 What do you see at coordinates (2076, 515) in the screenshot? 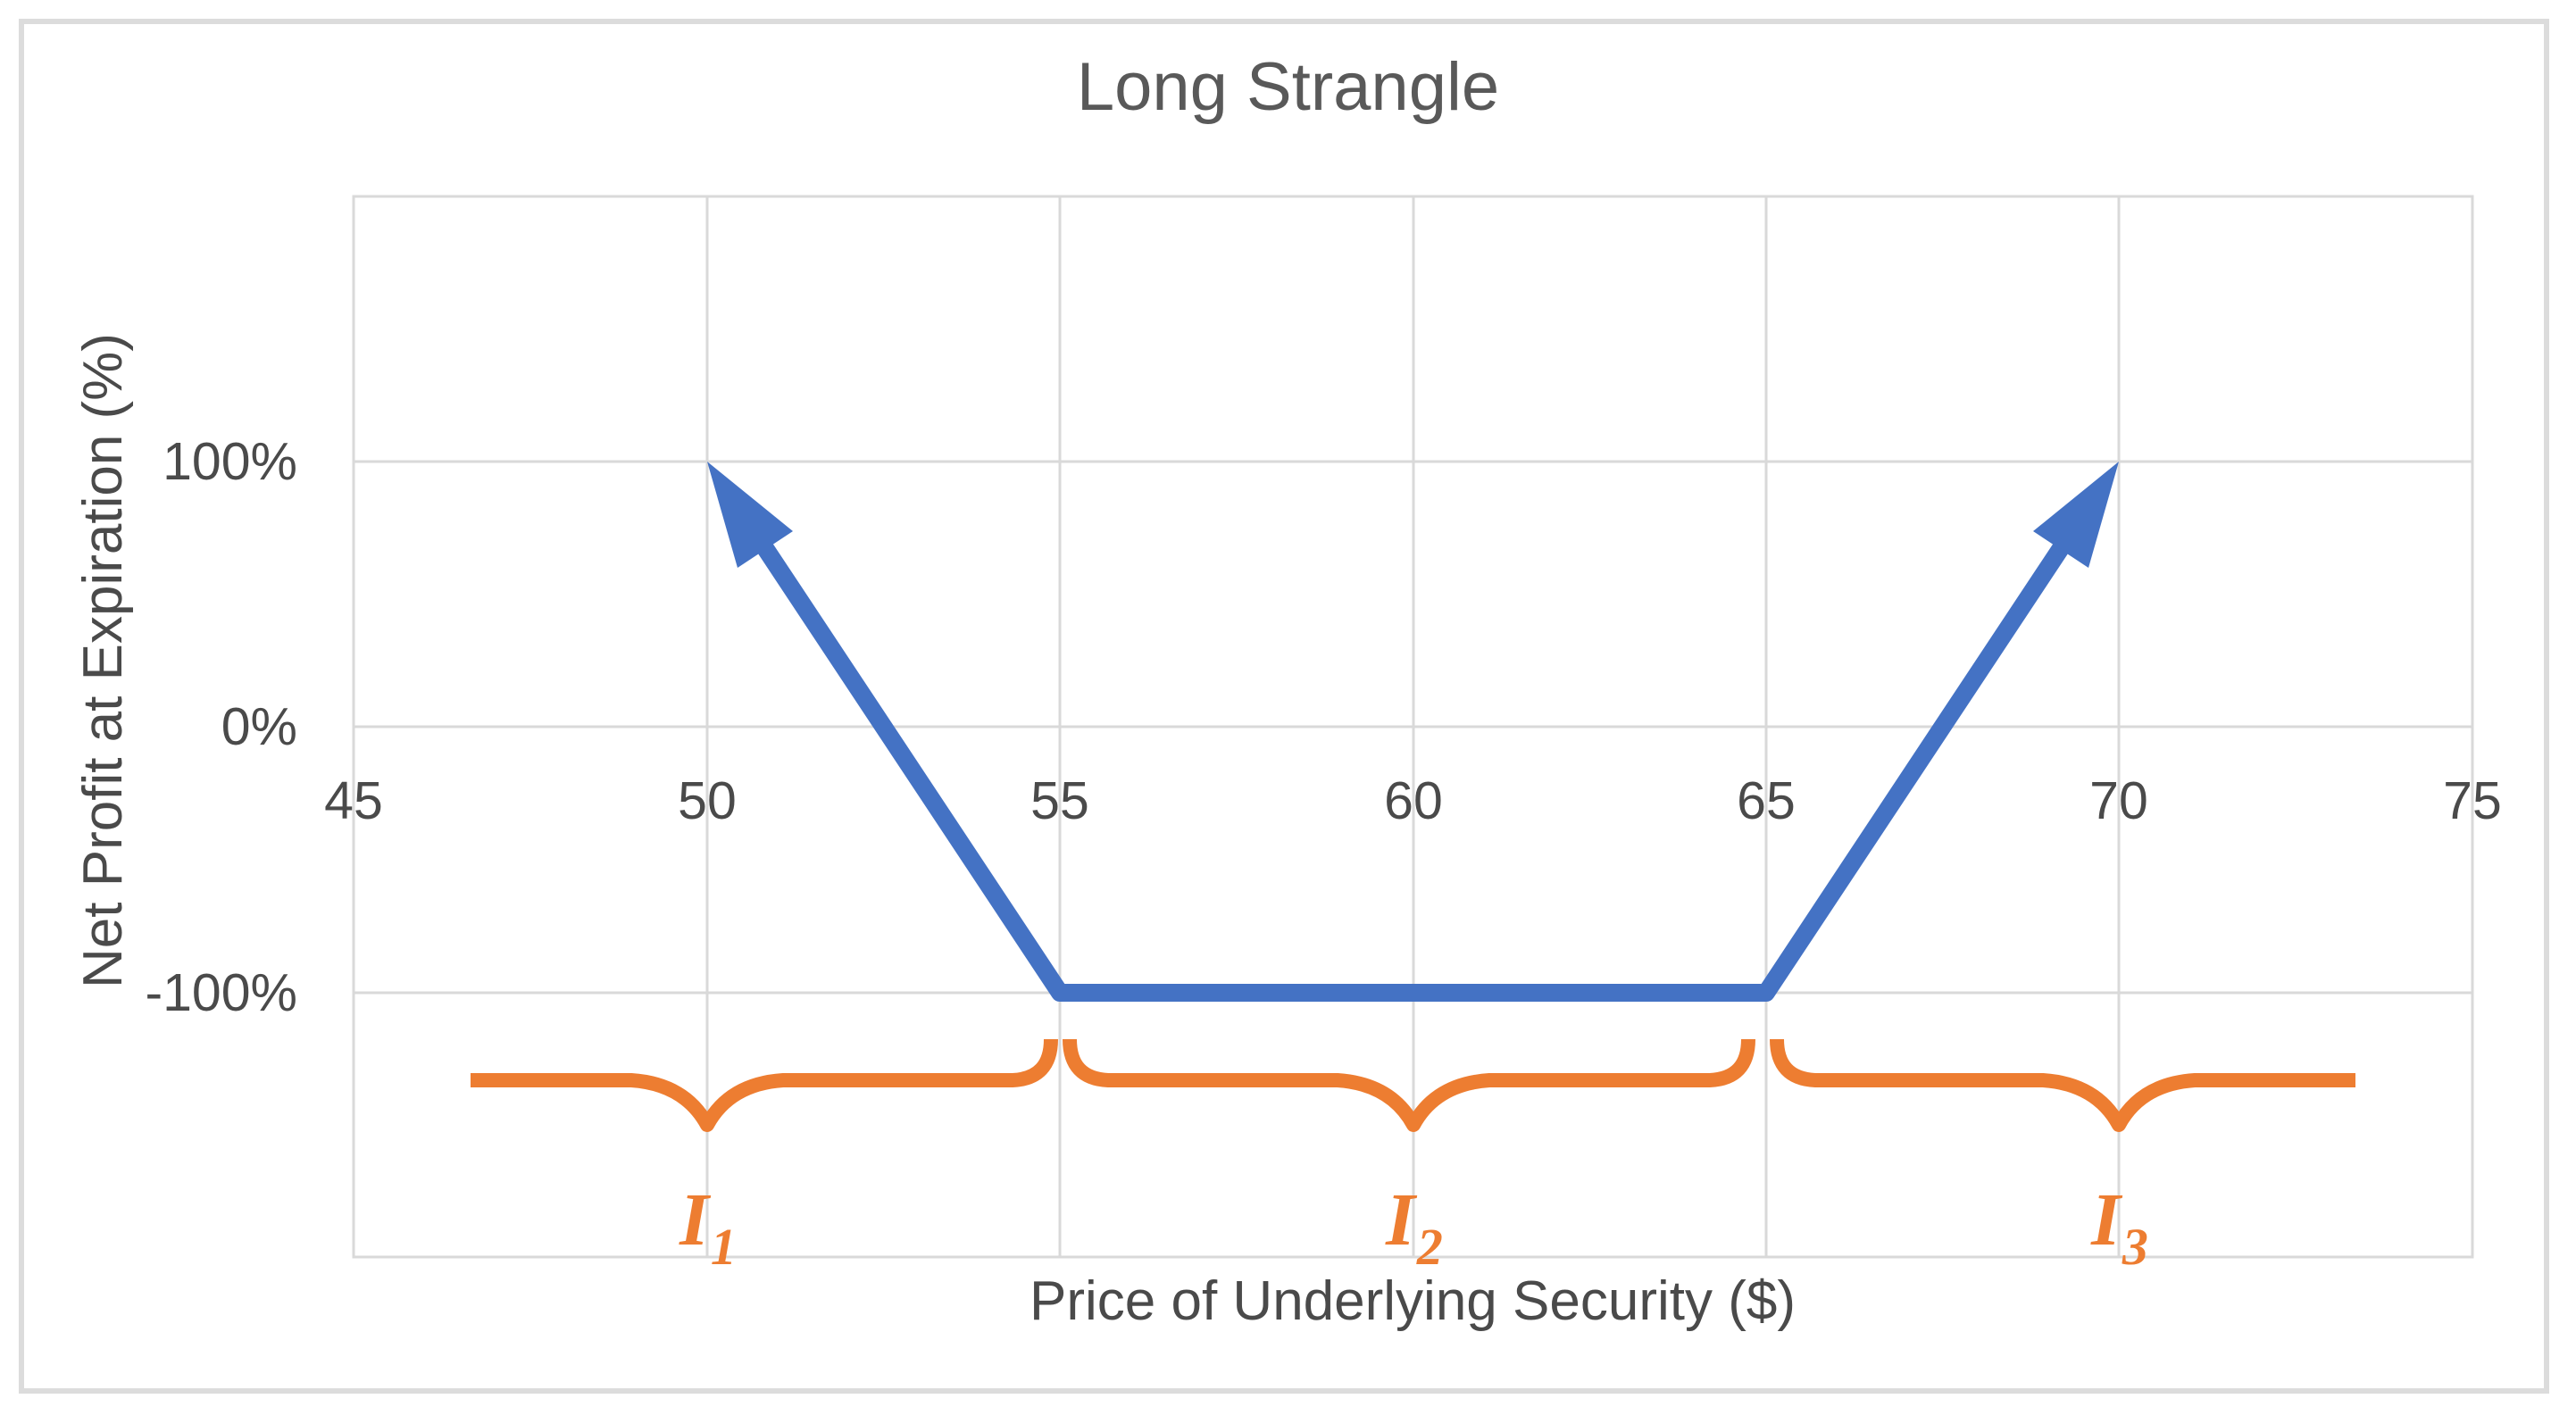
I see `arrowhead-up-right-icon` at bounding box center [2076, 515].